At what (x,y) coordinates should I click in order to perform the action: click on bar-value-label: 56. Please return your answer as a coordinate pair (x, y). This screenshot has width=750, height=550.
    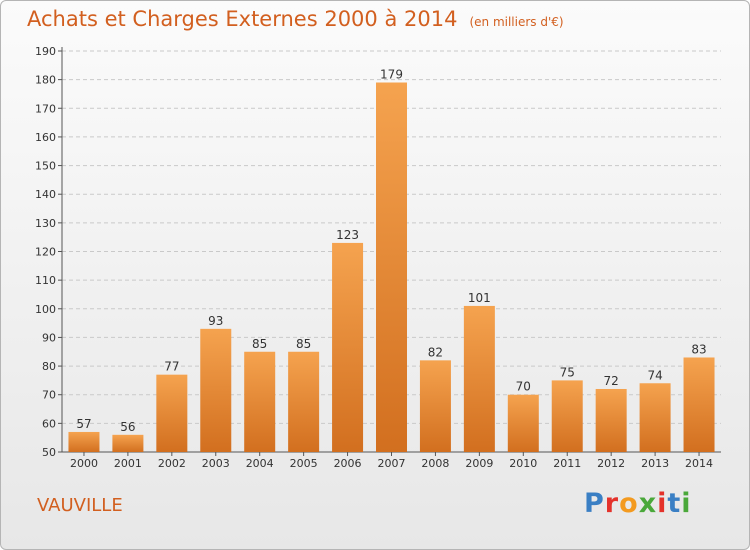
    Looking at the image, I should click on (127, 427).